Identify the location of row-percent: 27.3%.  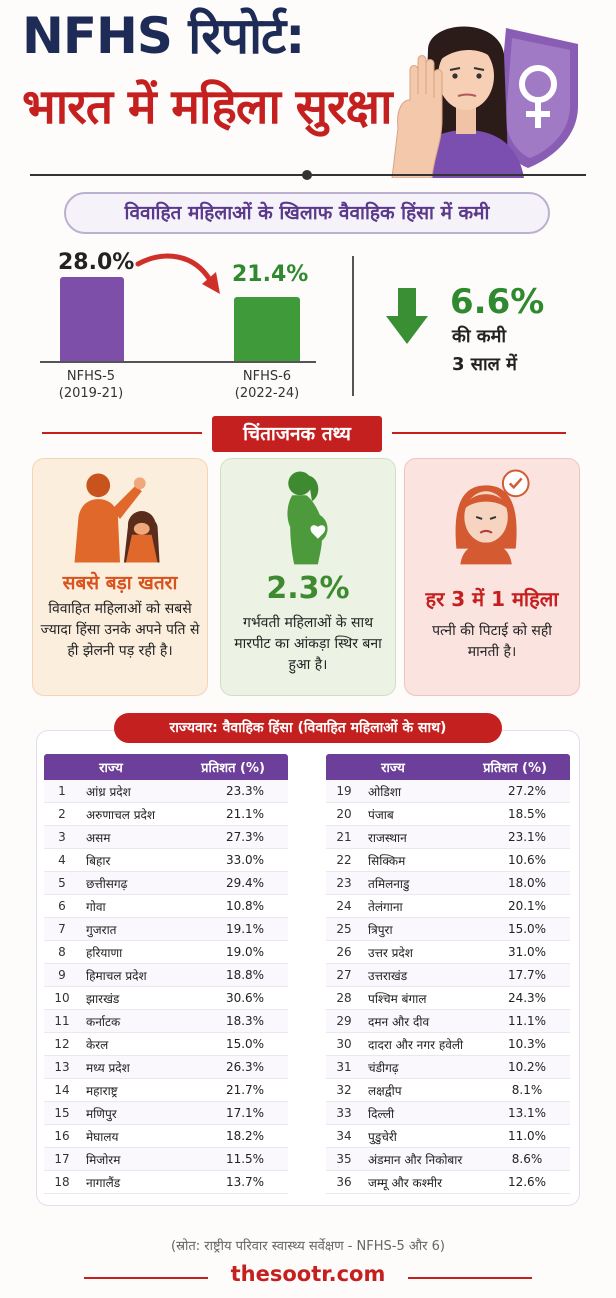
(245, 837).